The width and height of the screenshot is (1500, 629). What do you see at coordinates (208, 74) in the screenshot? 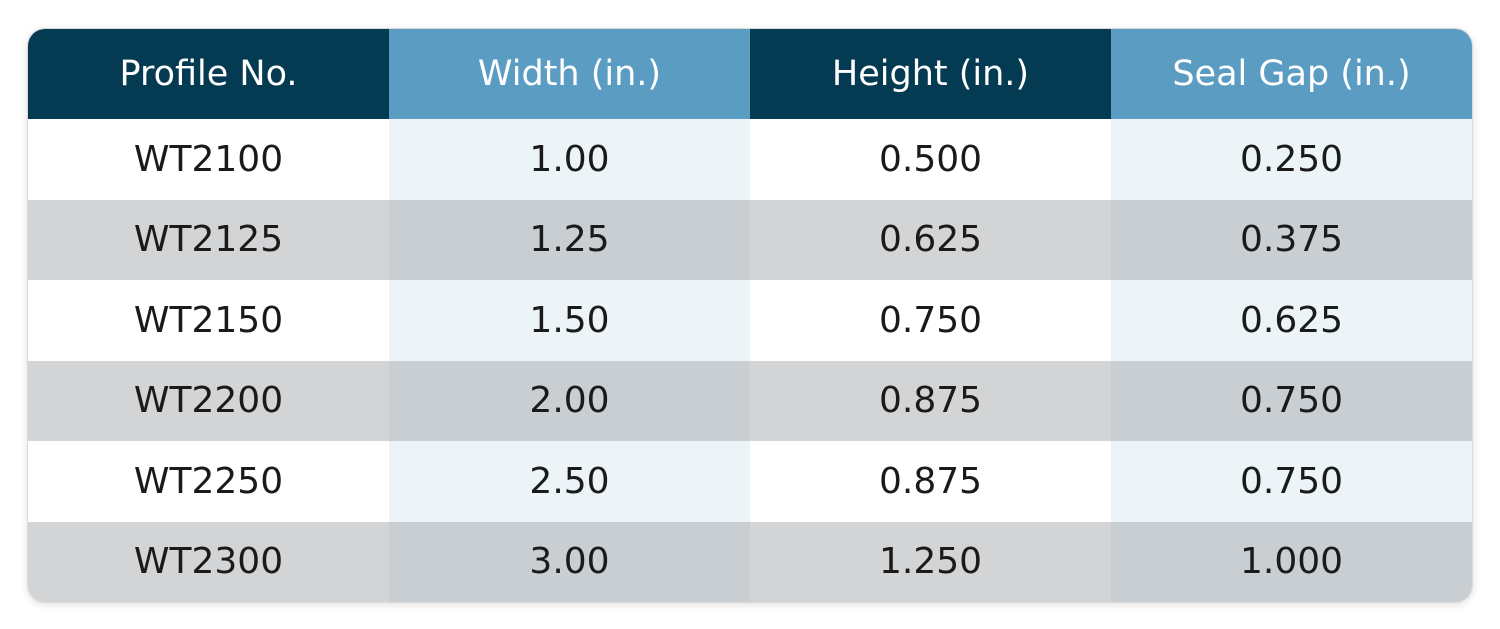
I see `header-cell: Profile No.` at bounding box center [208, 74].